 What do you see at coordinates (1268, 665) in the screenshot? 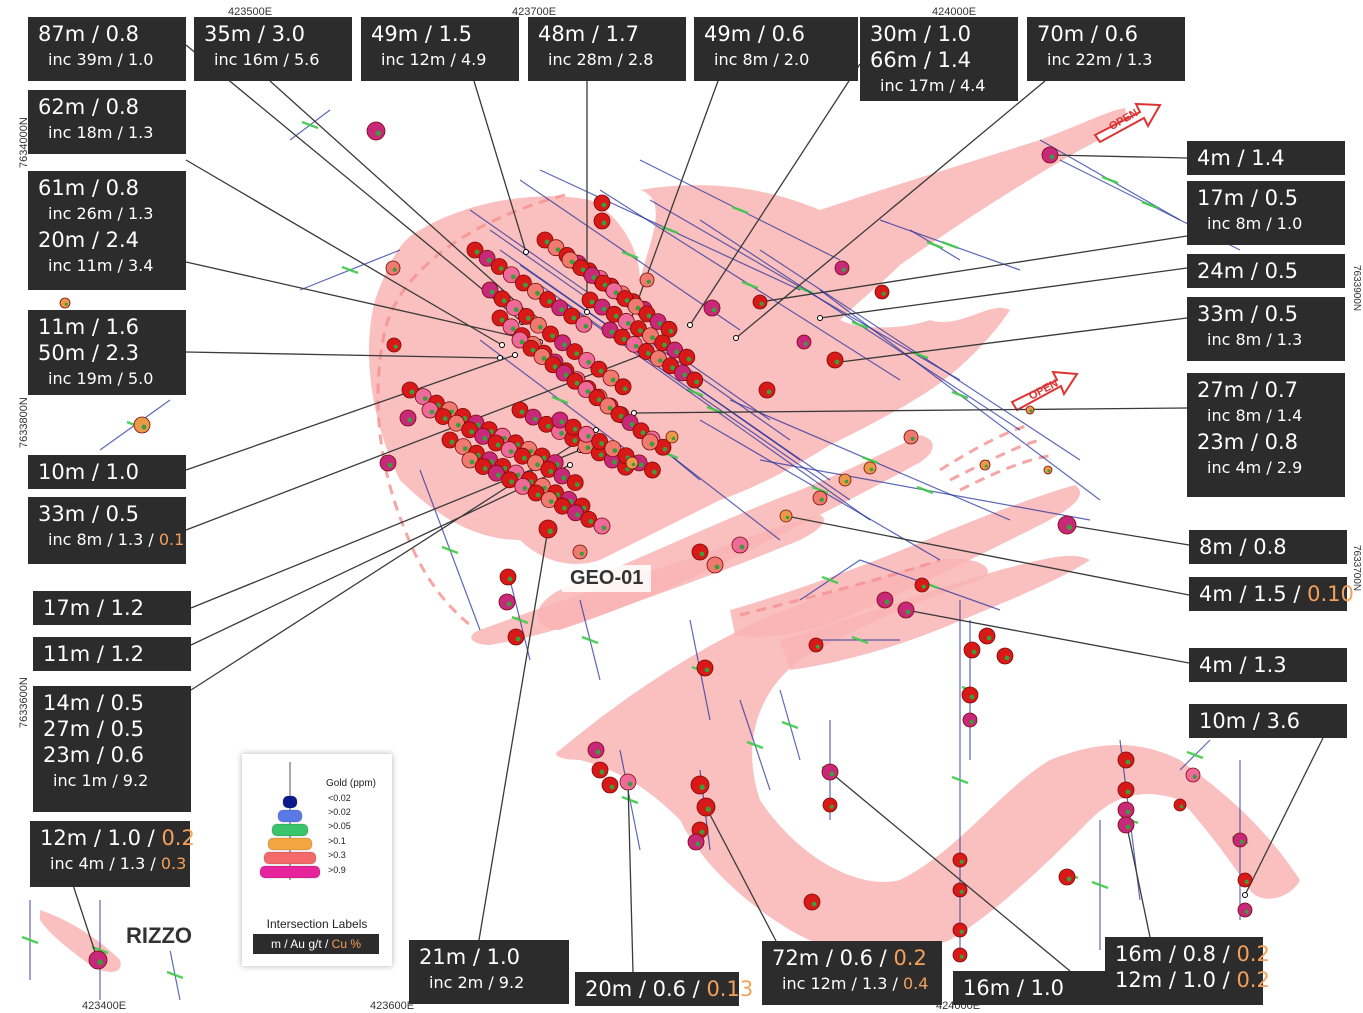
I see `intersection-label: 4m / 1.3` at bounding box center [1268, 665].